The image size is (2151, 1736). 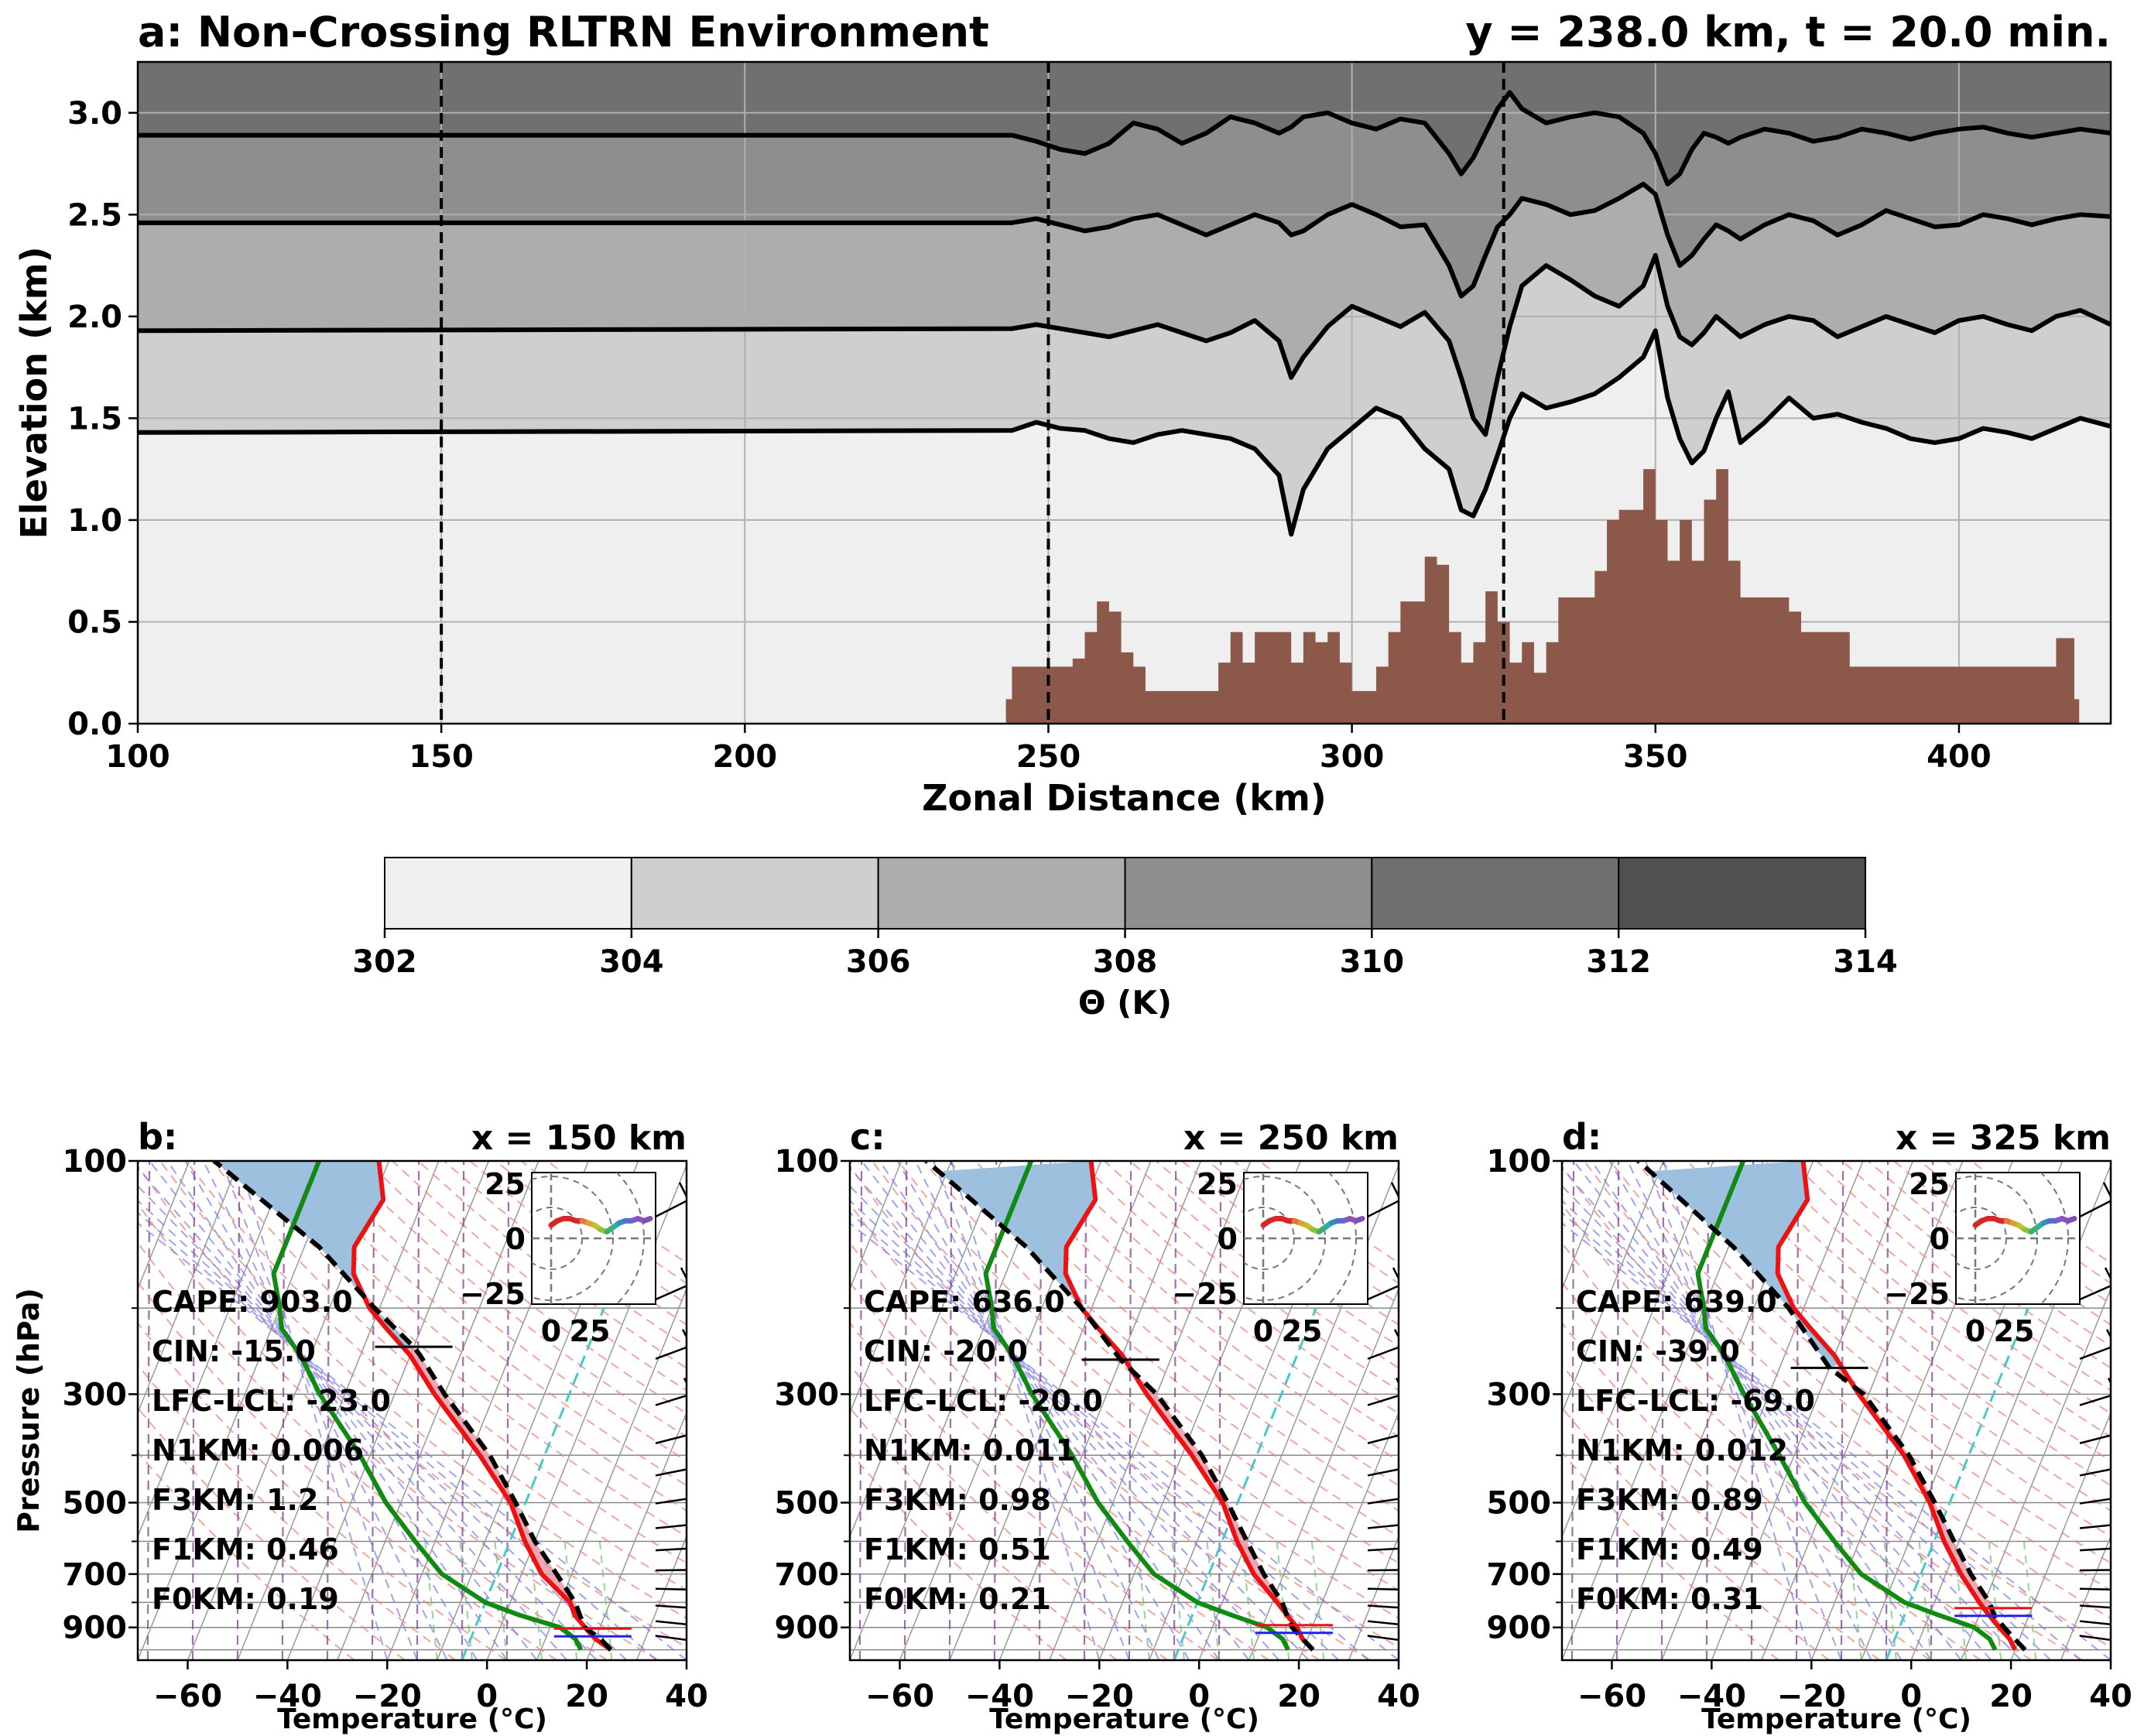 I want to click on stat-3: N1KM: 0.011, so click(x=970, y=1450).